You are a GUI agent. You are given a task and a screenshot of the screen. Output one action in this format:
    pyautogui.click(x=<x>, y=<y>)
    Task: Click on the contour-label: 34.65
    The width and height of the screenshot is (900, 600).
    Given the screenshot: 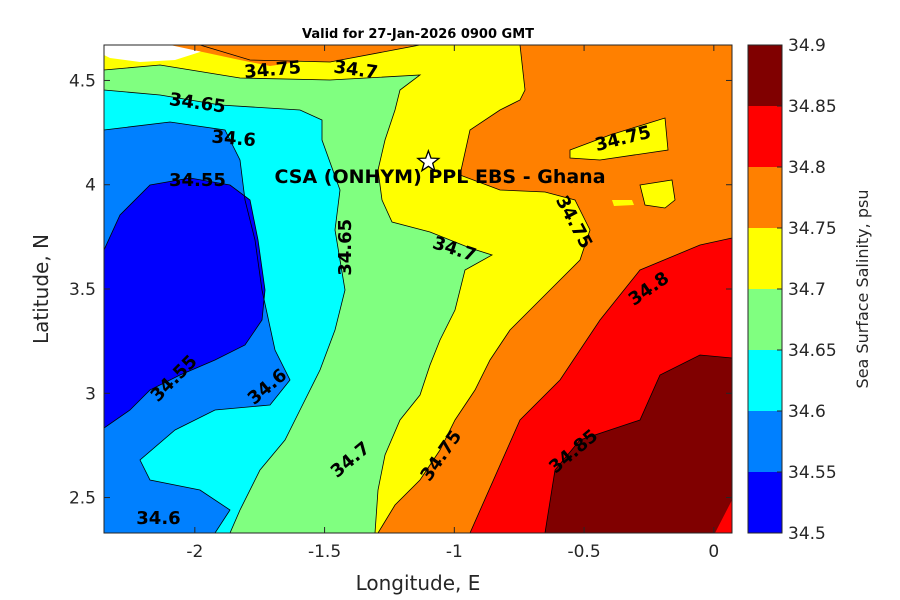 What is the action you would take?
    pyautogui.click(x=345, y=247)
    